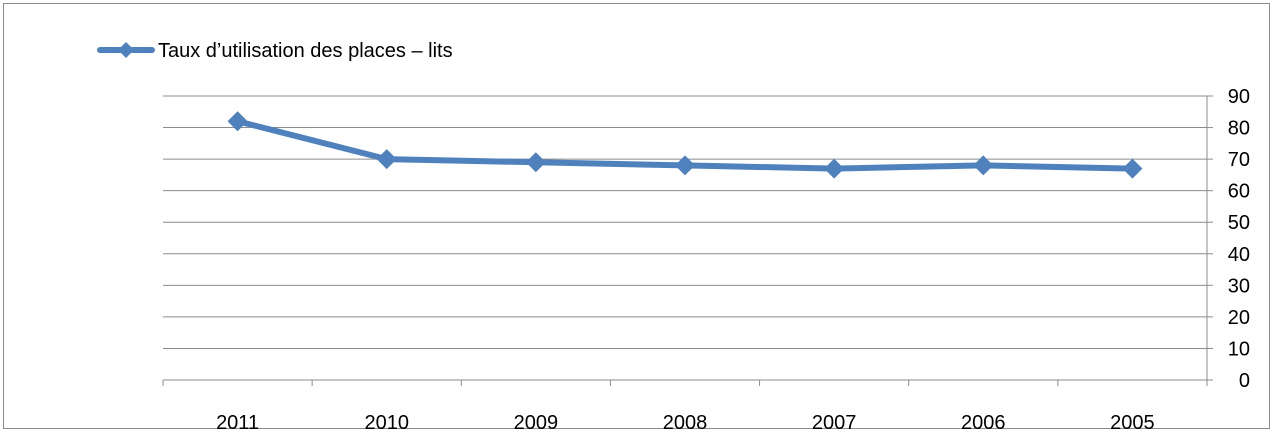  What do you see at coordinates (1239, 286) in the screenshot?
I see `y-tick-label: 30` at bounding box center [1239, 286].